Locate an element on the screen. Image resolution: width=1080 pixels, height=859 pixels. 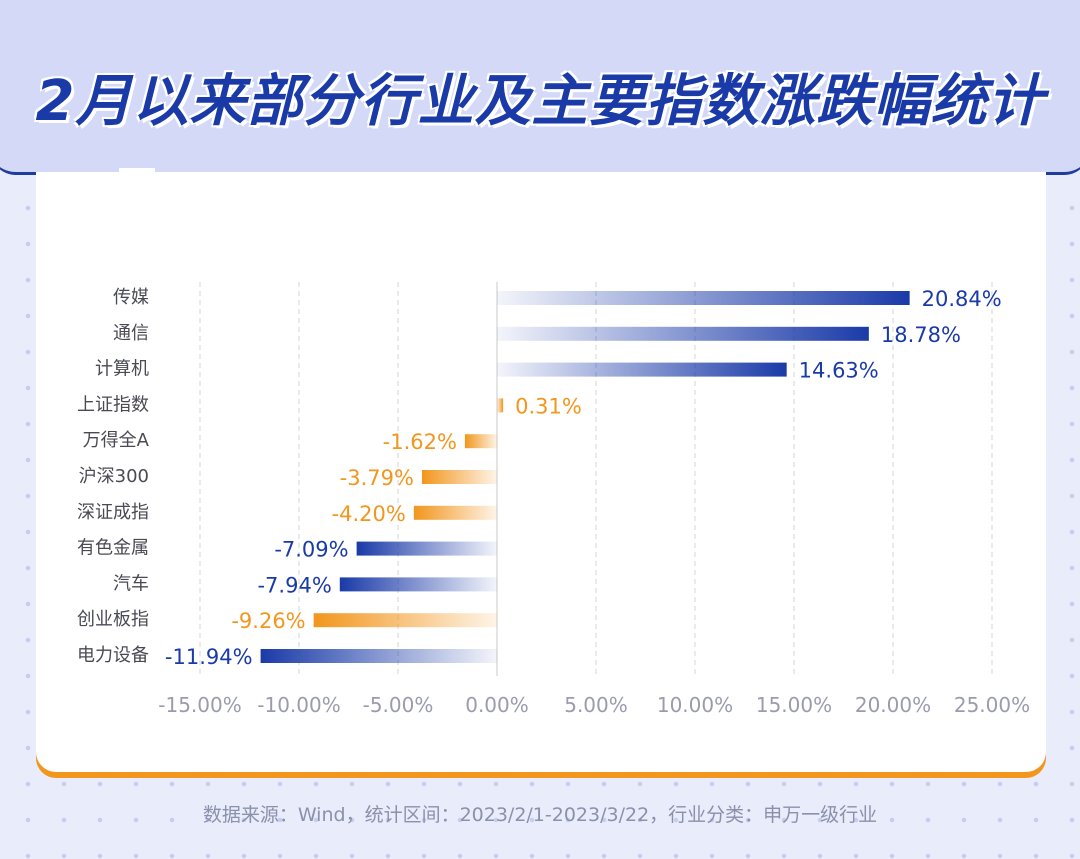
category-label: 深证成指 is located at coordinates (113, 512).